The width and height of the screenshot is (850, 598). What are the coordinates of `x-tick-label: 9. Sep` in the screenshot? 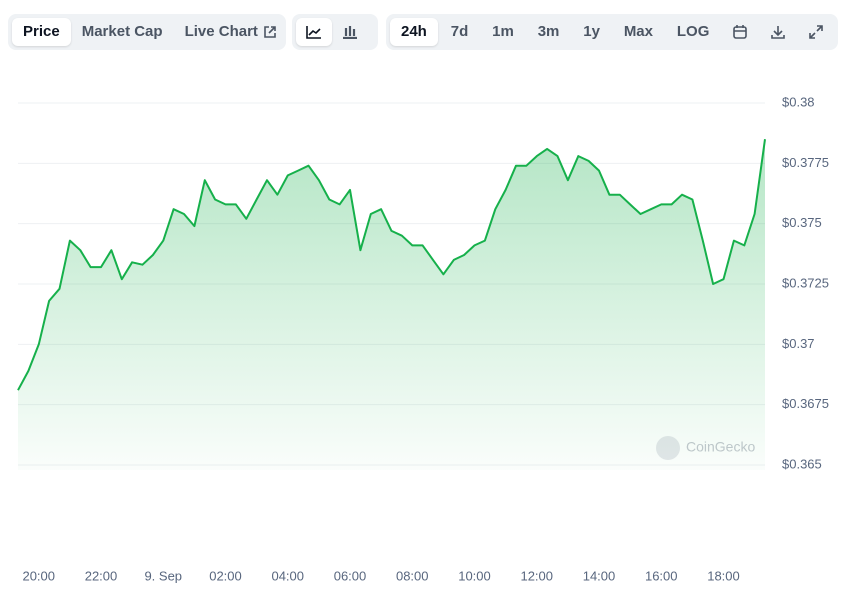 It's located at (163, 575).